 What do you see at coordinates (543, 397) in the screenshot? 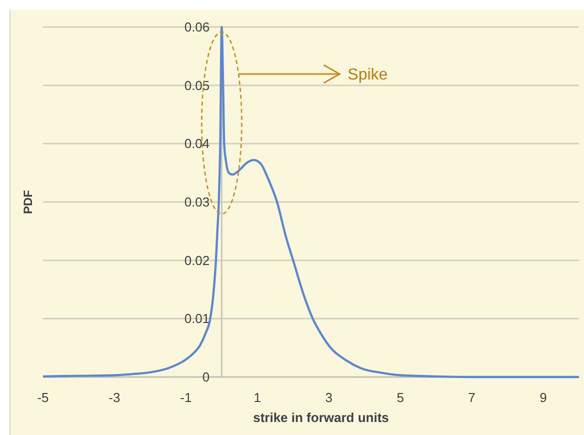
I see `x-tick-label: 9` at bounding box center [543, 397].